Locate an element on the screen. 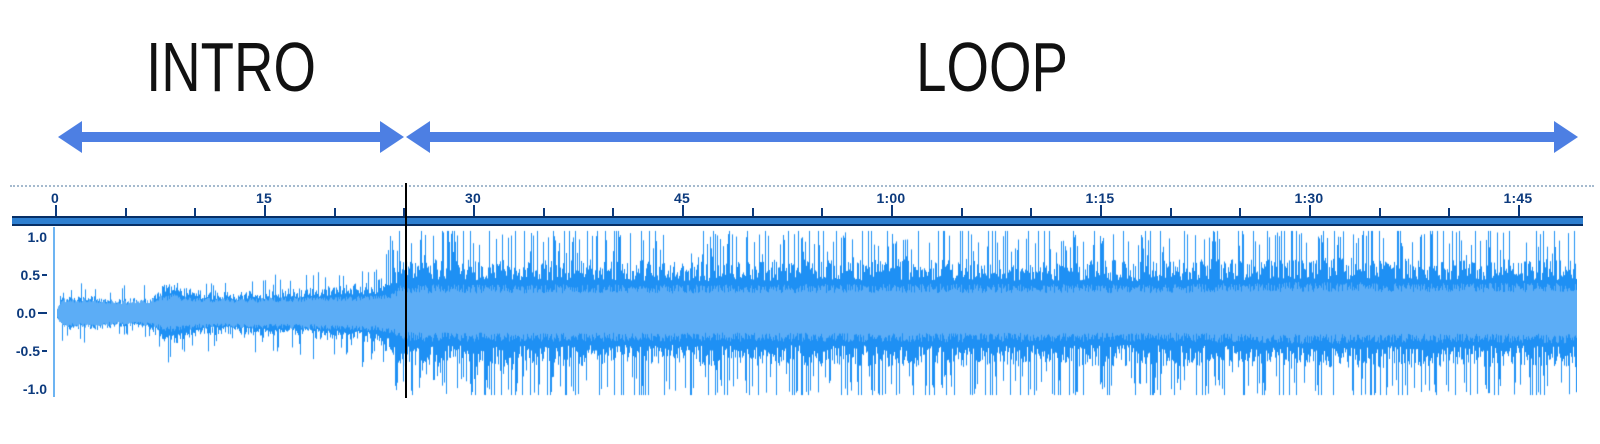 This screenshot has width=1600, height=444. timeline-ruler: 0 15 30 45 1:00 1:15 1:30 1:45 is located at coordinates (800, 203).